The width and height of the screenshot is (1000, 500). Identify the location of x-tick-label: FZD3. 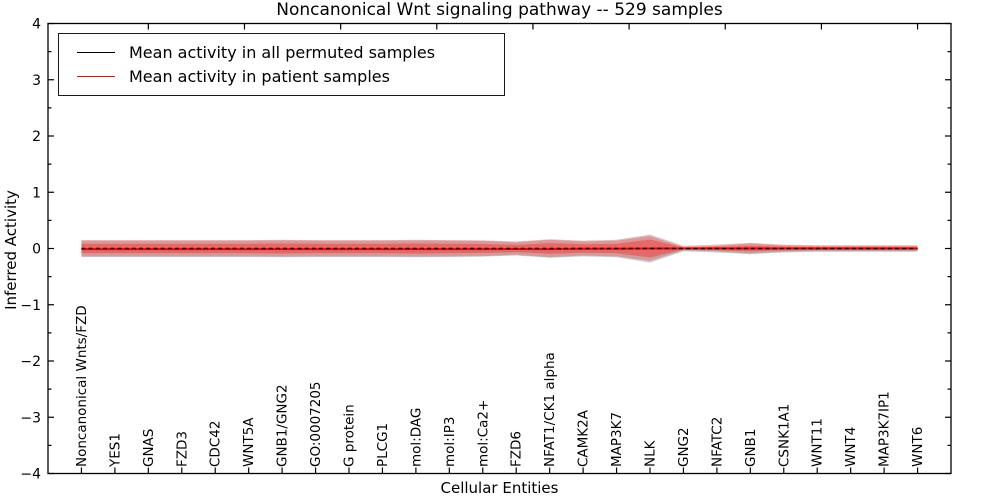
(182, 449).